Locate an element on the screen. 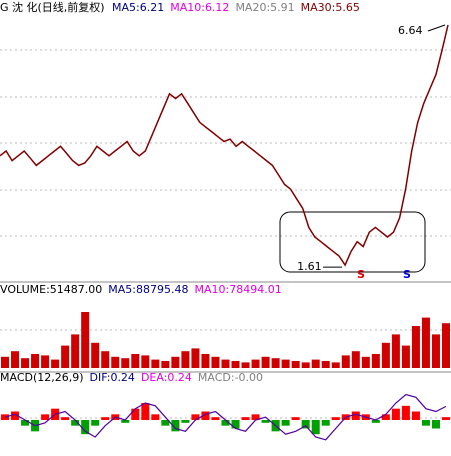 This screenshot has width=451, height=456. ma-label: MA10:6.12 is located at coordinates (199, 7).